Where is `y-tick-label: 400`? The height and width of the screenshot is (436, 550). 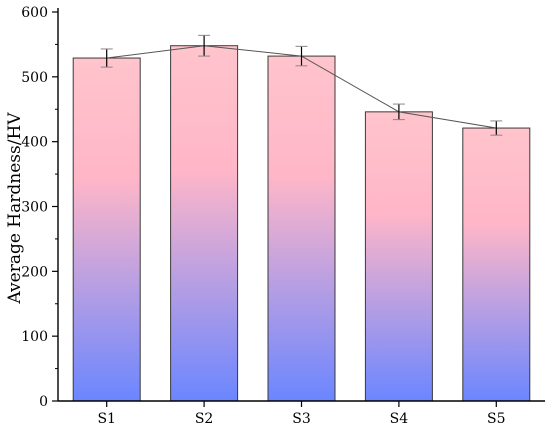 y-tick-label: 400 is located at coordinates (34, 143).